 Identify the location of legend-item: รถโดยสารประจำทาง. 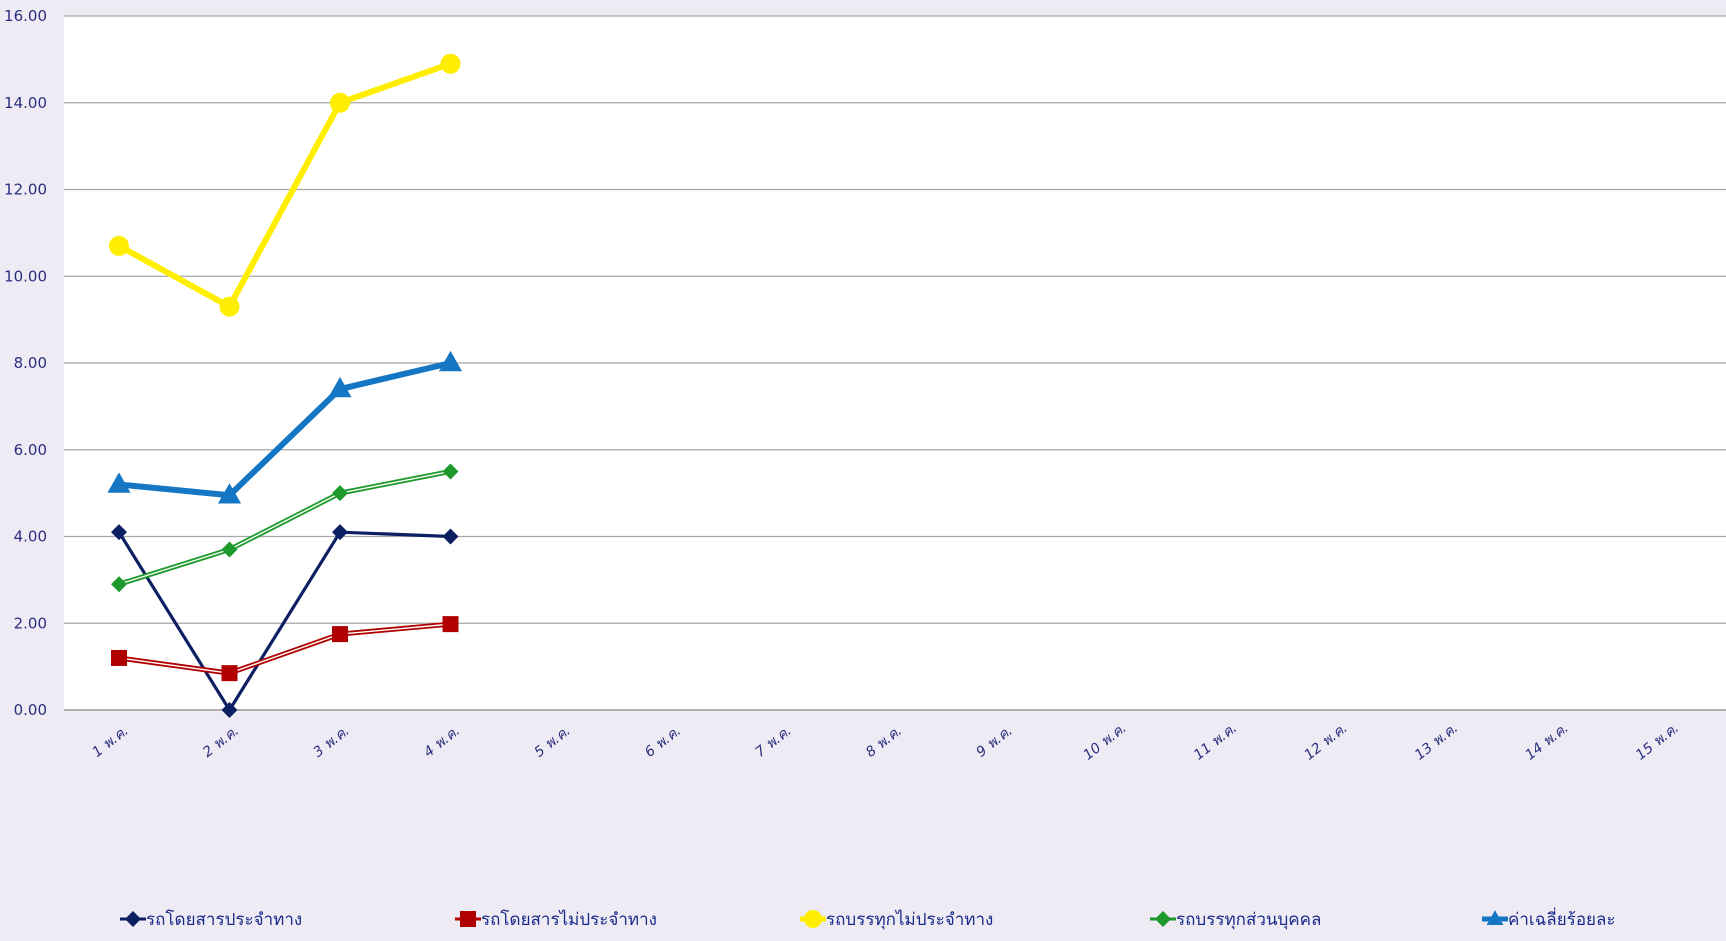
(211, 919).